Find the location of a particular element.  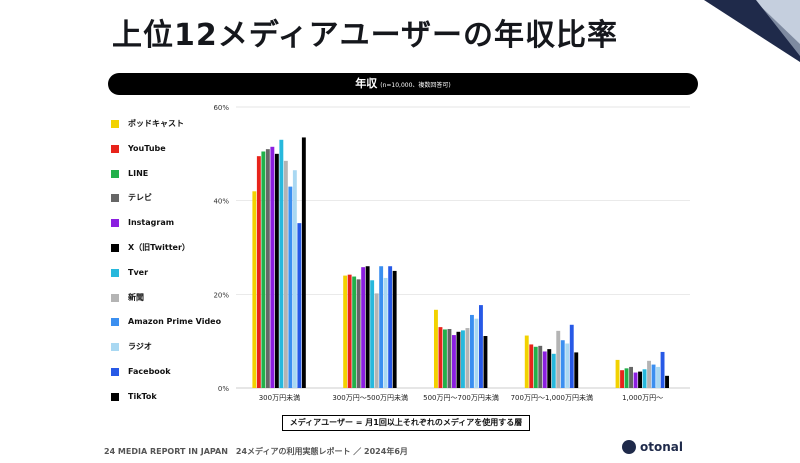

y-tick-label: 0% is located at coordinates (223, 389).